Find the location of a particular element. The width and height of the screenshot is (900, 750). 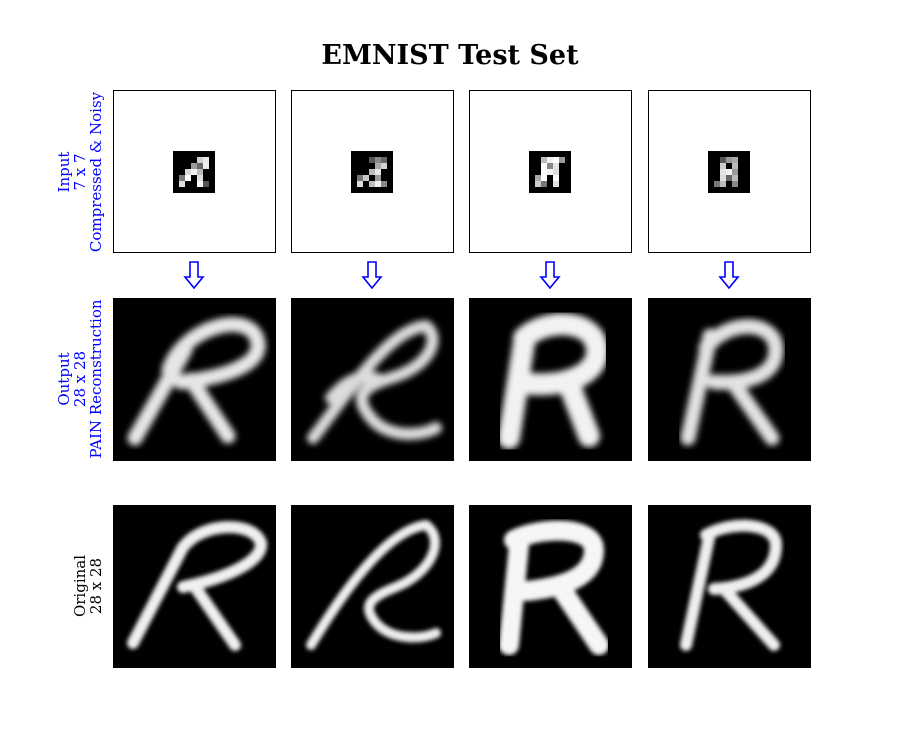

figure-title: EMNIST Test Set is located at coordinates (450, 55).